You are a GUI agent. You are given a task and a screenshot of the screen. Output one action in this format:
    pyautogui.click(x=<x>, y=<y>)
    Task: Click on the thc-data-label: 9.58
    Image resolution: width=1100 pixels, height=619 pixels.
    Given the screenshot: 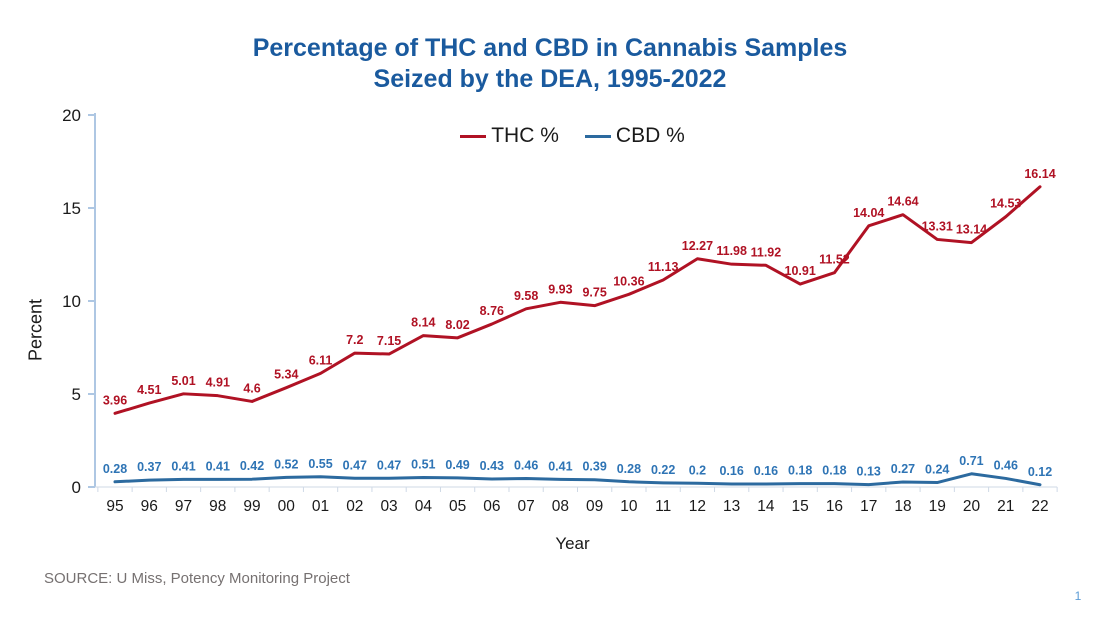 What is the action you would take?
    pyautogui.click(x=526, y=296)
    